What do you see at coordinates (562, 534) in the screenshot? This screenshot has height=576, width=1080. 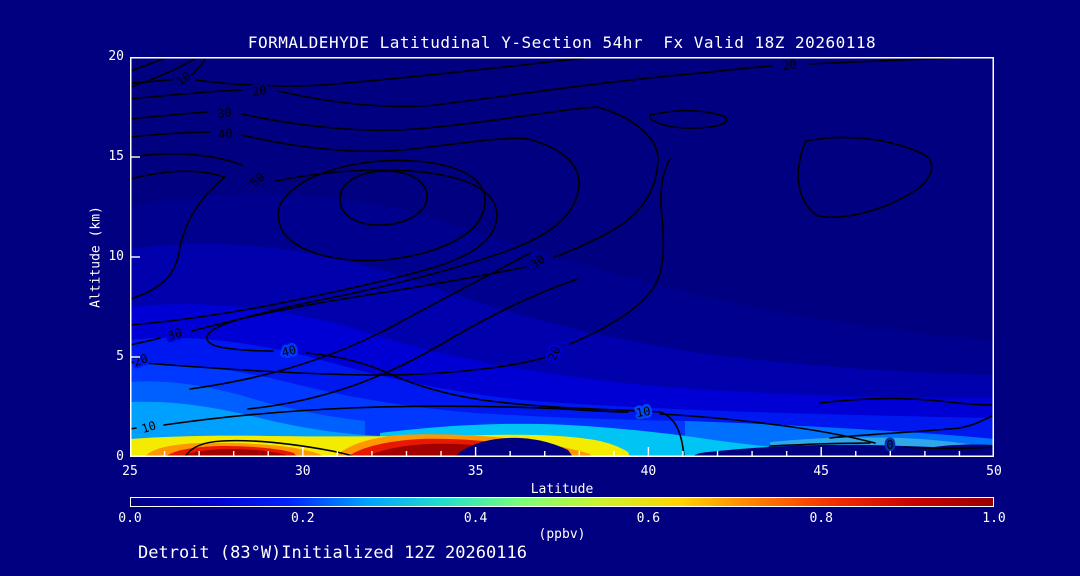 I see `colorbar-units-label: (ppbv)` at bounding box center [562, 534].